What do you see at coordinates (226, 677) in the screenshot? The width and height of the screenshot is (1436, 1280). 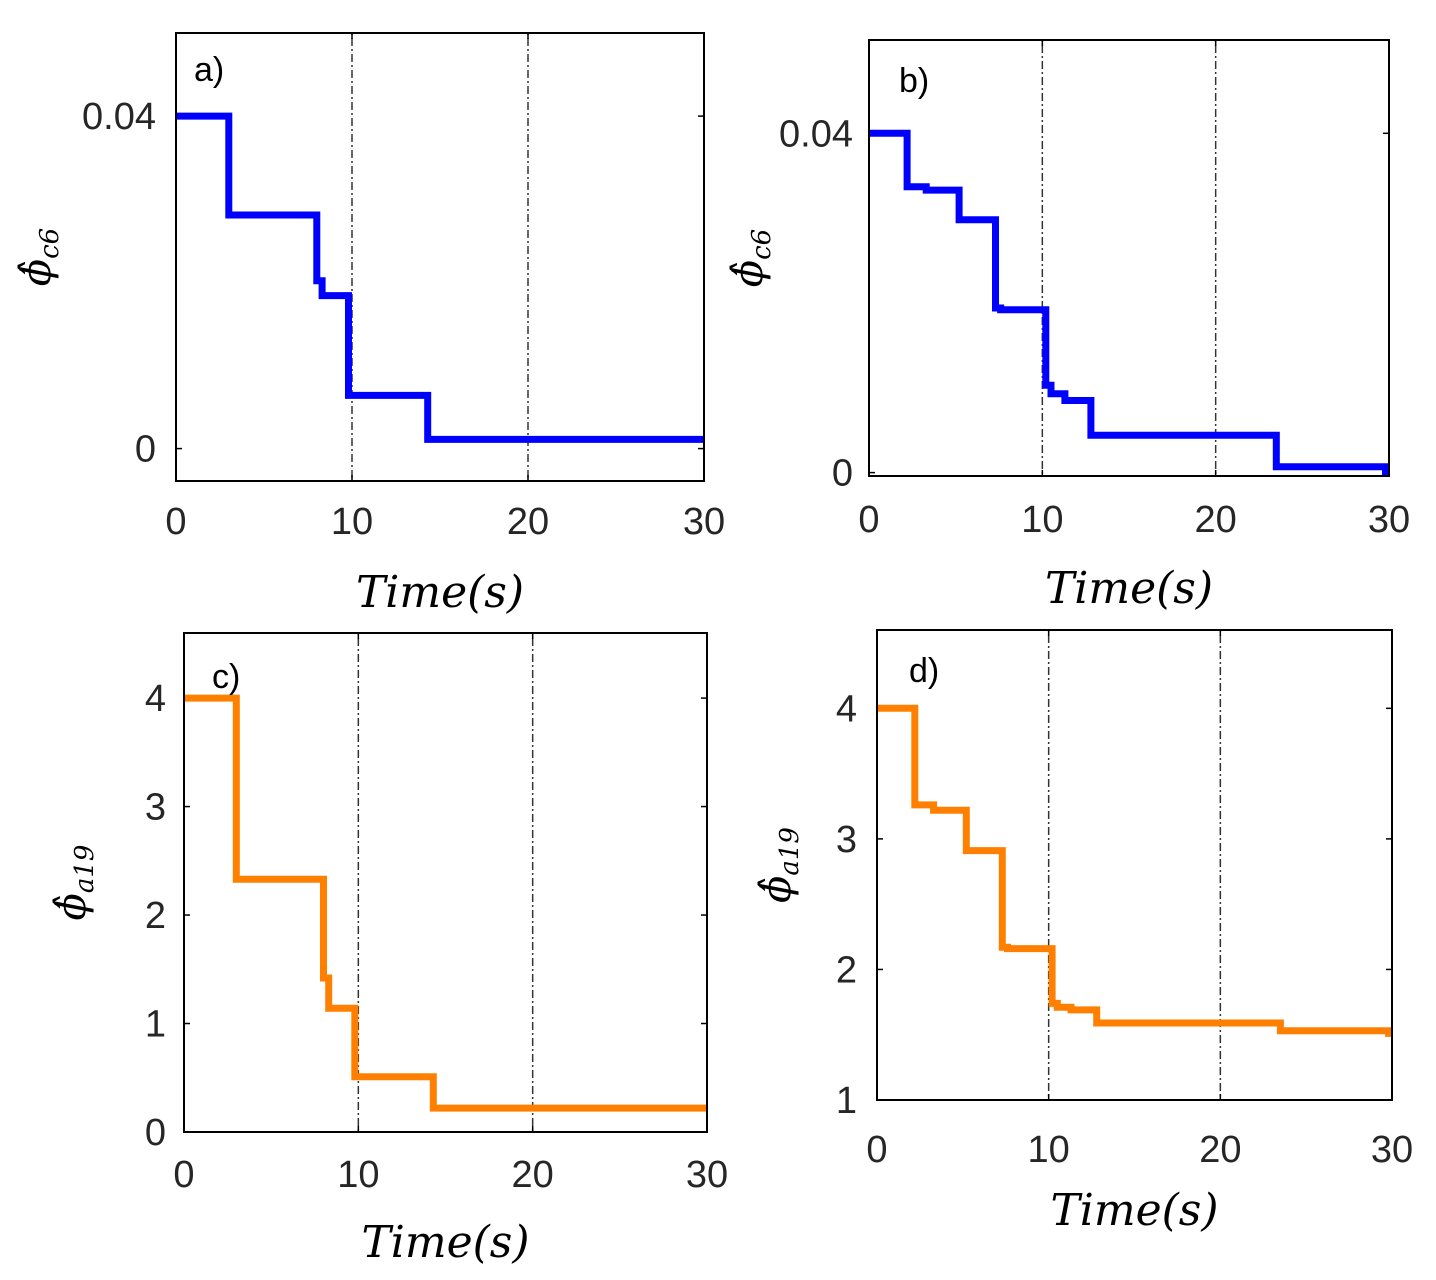 I see `panel-label: c)` at bounding box center [226, 677].